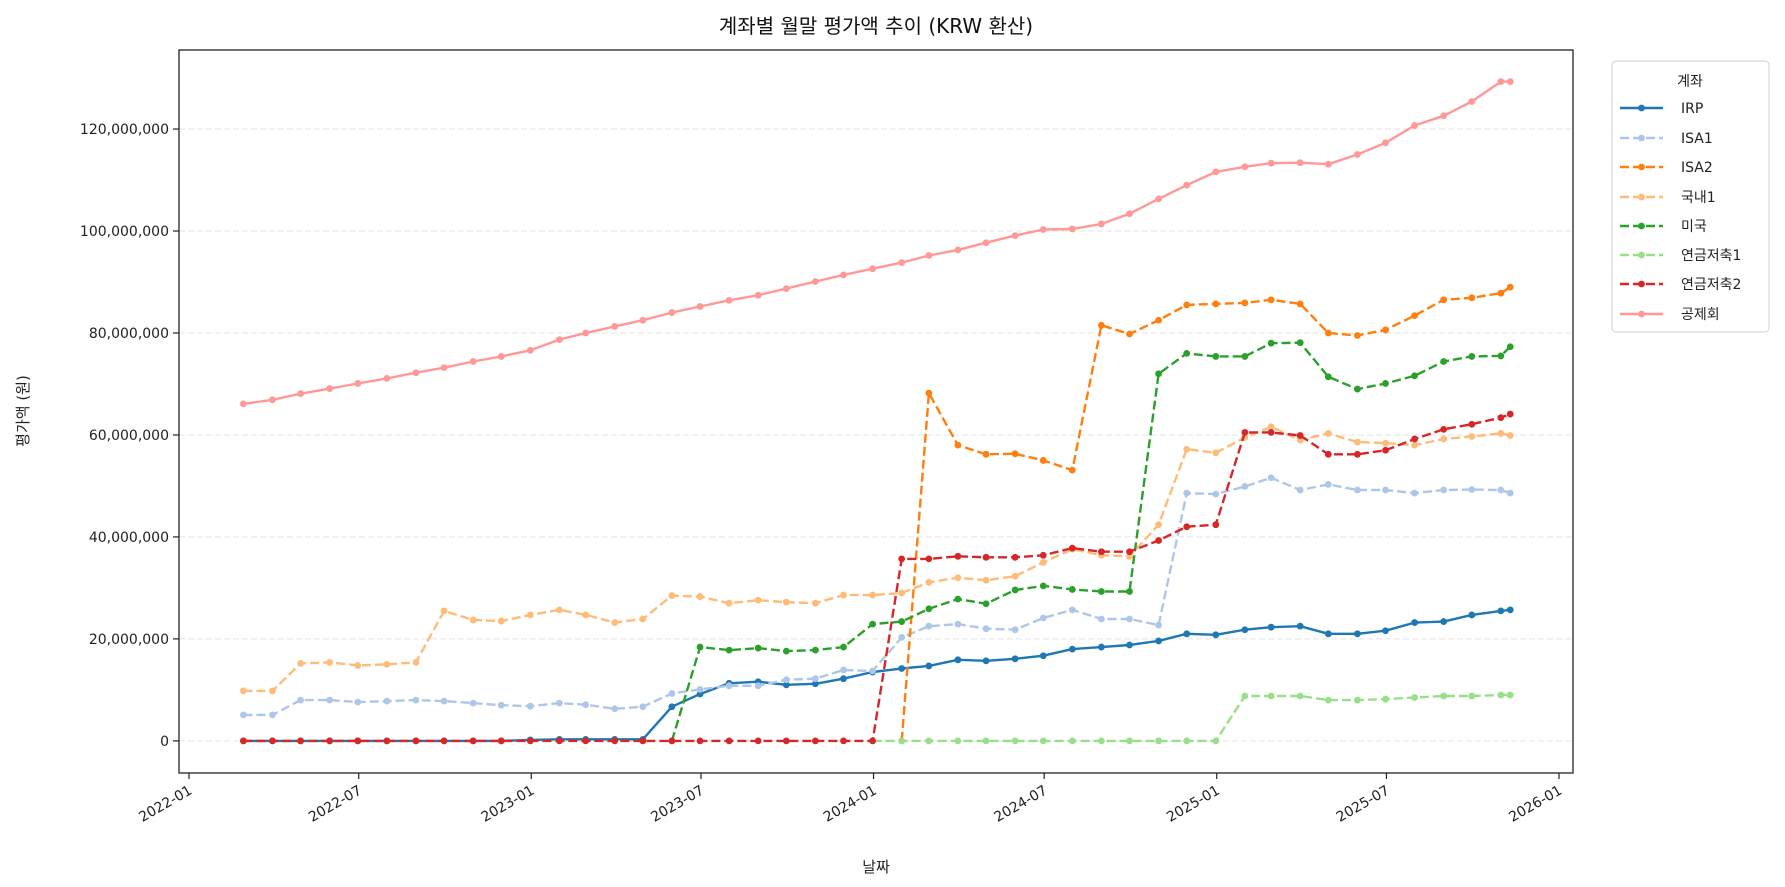 The image size is (1785, 887). Describe the element at coordinates (129, 436) in the screenshot. I see `y-tick-label: 60,000,000` at that location.